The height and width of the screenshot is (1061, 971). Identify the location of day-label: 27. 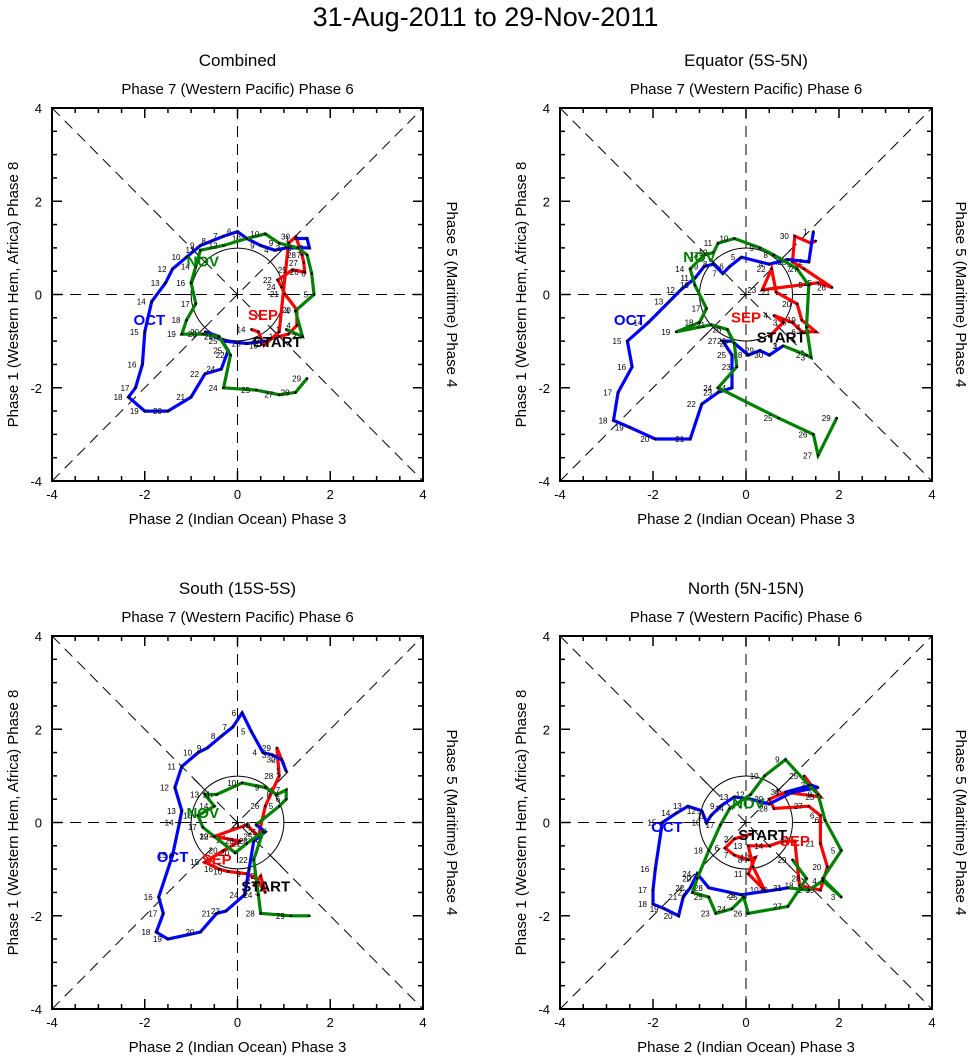
(793, 269).